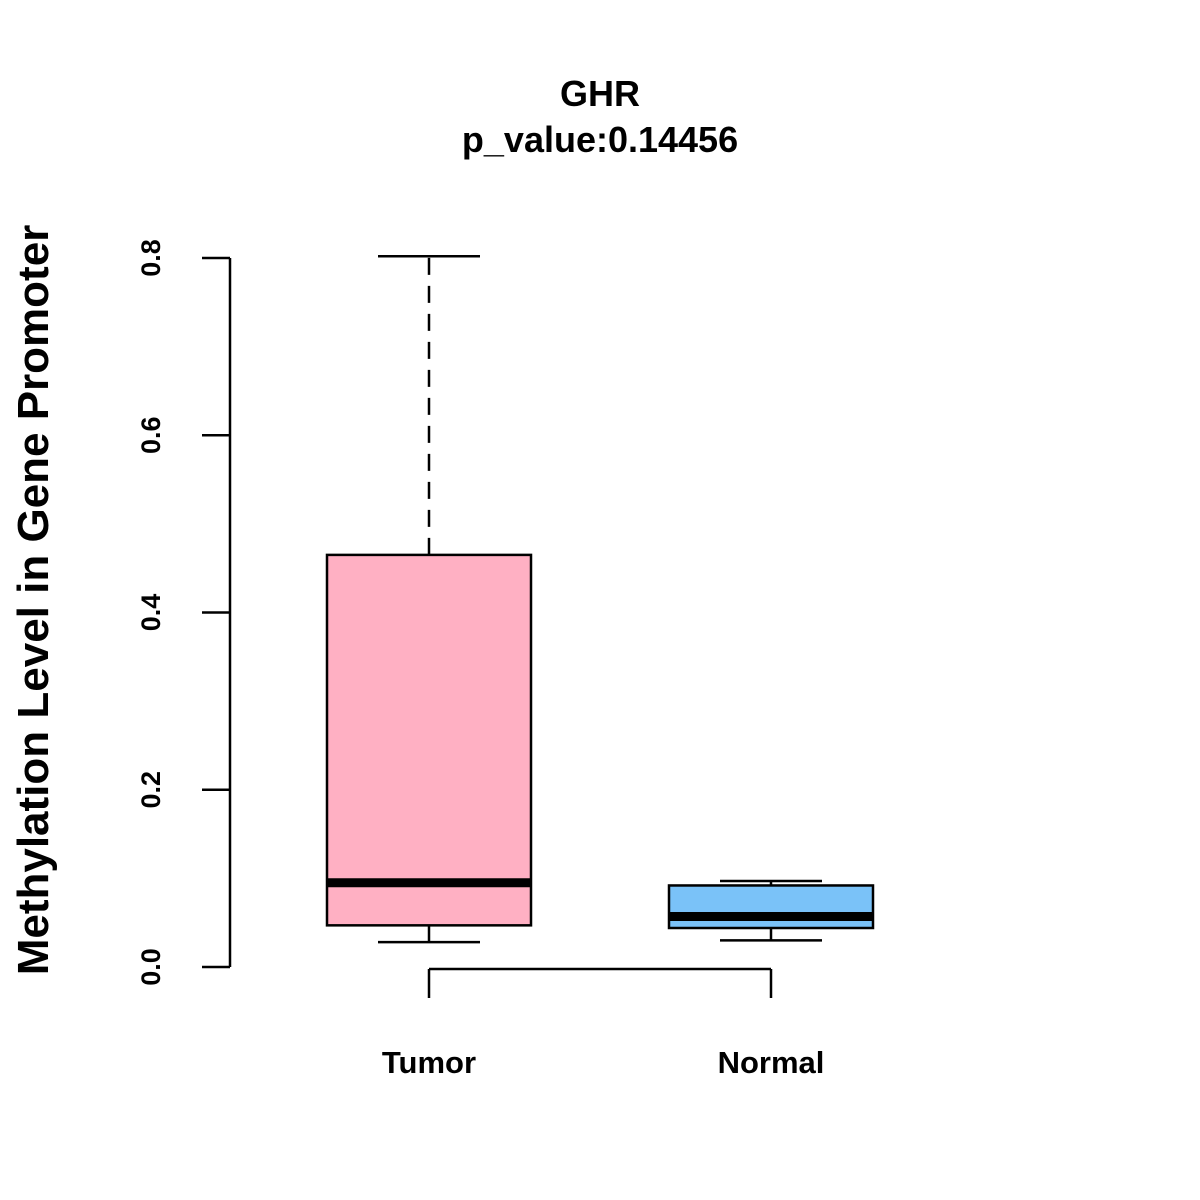  What do you see at coordinates (603, 1062) in the screenshot?
I see `x-axis-category-labels: Tumor Normal` at bounding box center [603, 1062].